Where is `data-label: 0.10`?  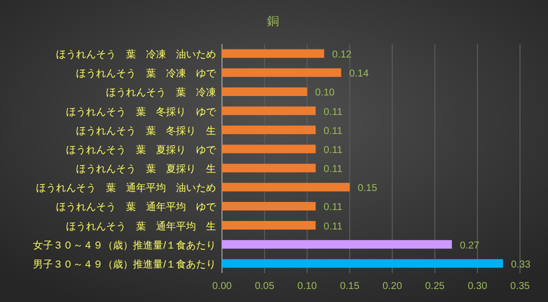
data-label: 0.10 is located at coordinates (325, 93).